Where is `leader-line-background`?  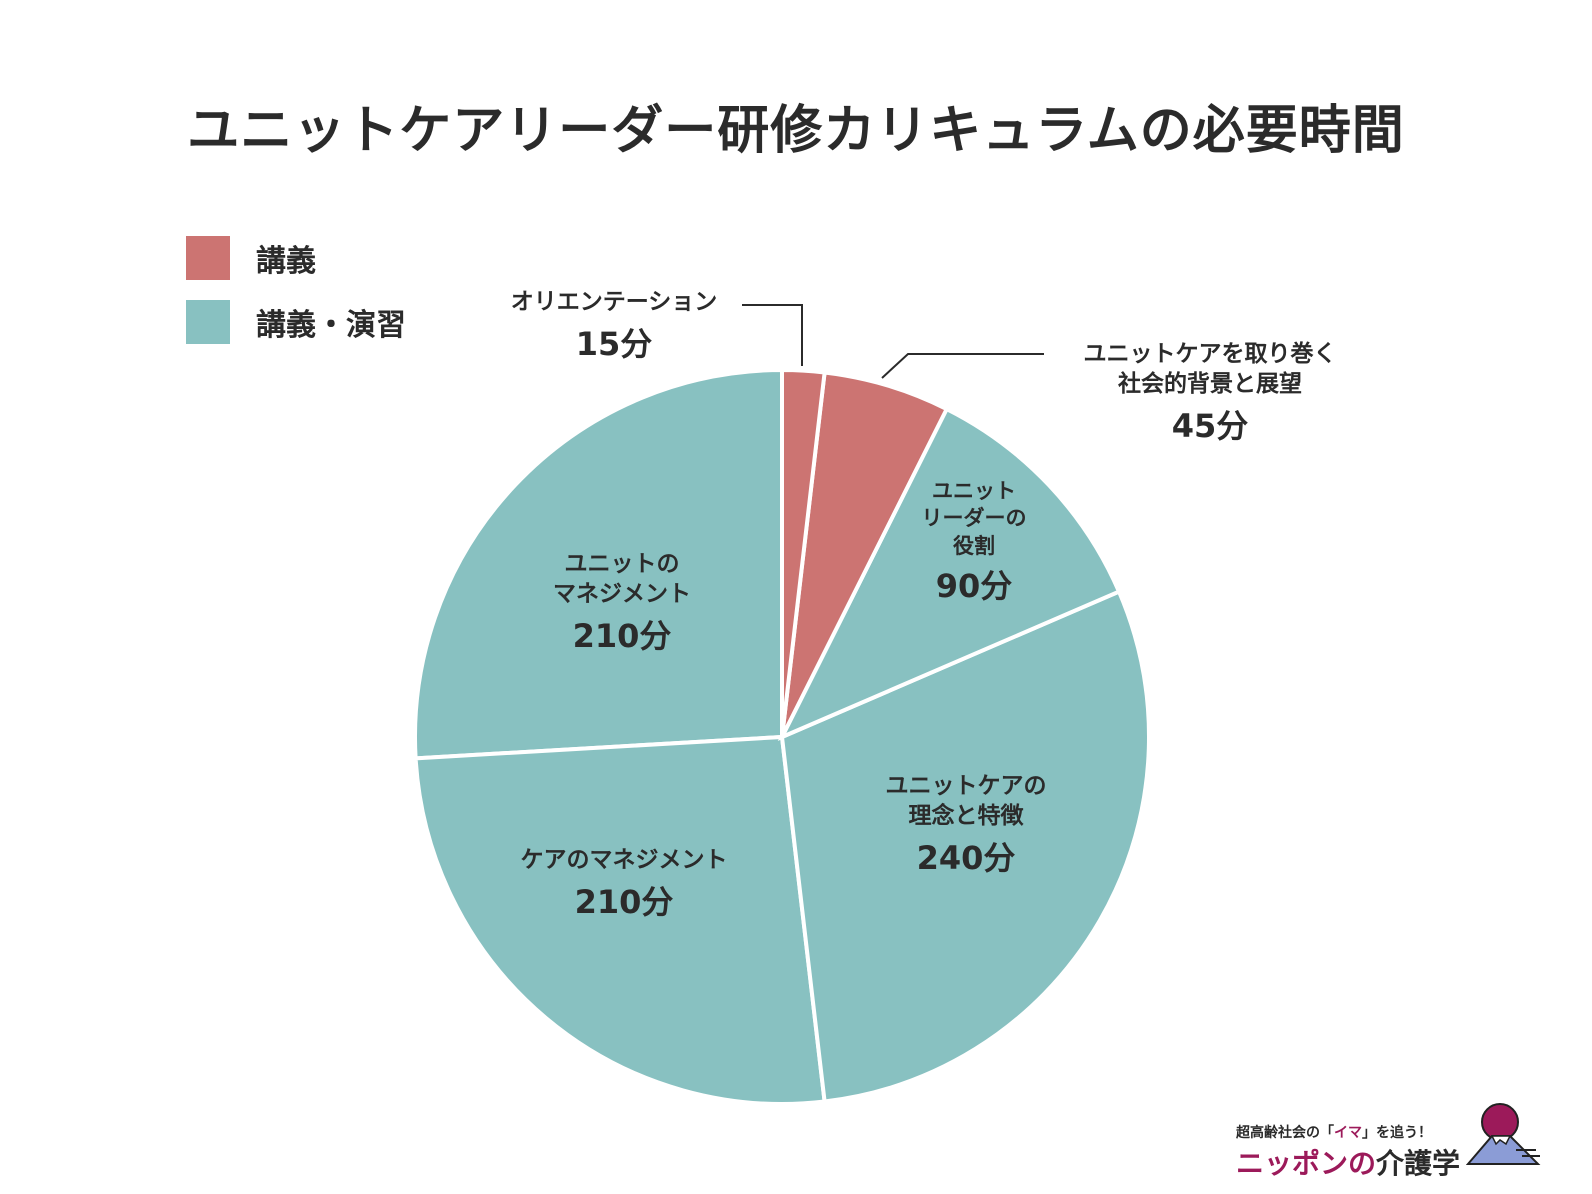
leader-line-background is located at coordinates (962, 366).